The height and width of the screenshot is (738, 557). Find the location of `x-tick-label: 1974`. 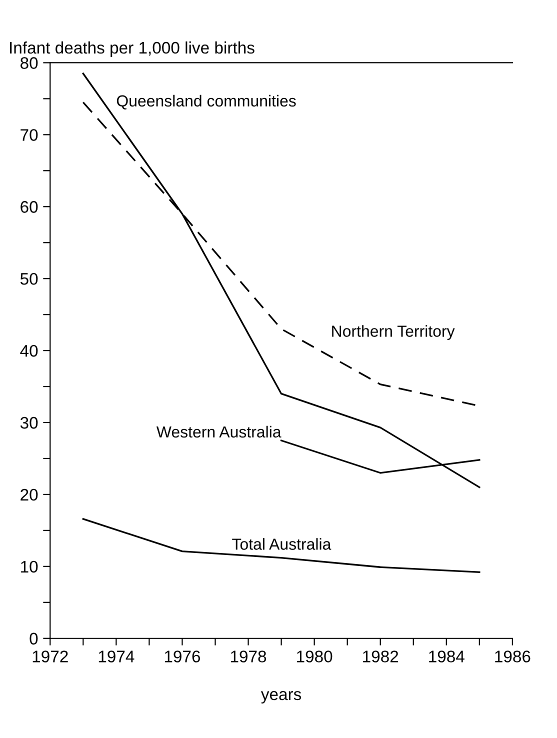

x-tick-label: 1974 is located at coordinates (116, 656).